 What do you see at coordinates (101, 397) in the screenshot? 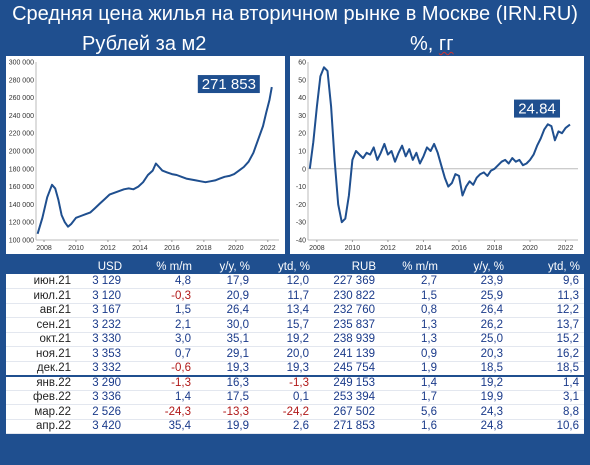
I see `table-cell-usd: 3 336` at bounding box center [101, 397].